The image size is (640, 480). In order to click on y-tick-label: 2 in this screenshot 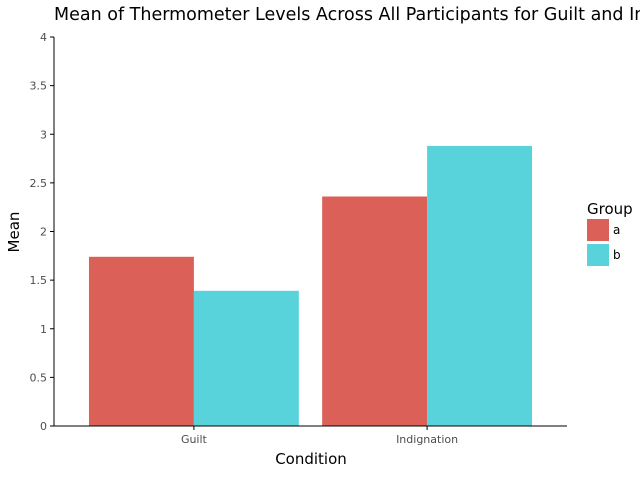, I will do `click(43, 232)`.